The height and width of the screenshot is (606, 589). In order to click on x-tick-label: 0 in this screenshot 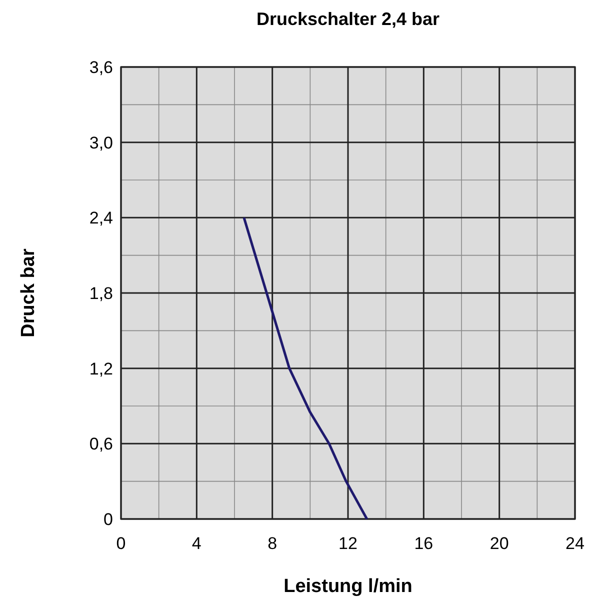, I will do `click(121, 543)`.